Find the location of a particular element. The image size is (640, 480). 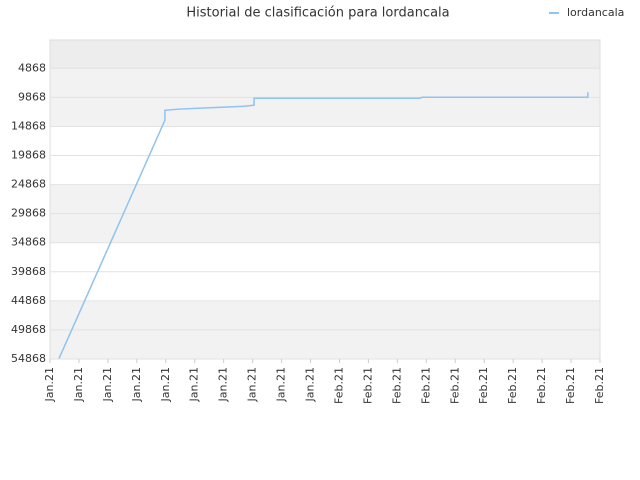

y-tick-label: 29868 is located at coordinates (28, 213).